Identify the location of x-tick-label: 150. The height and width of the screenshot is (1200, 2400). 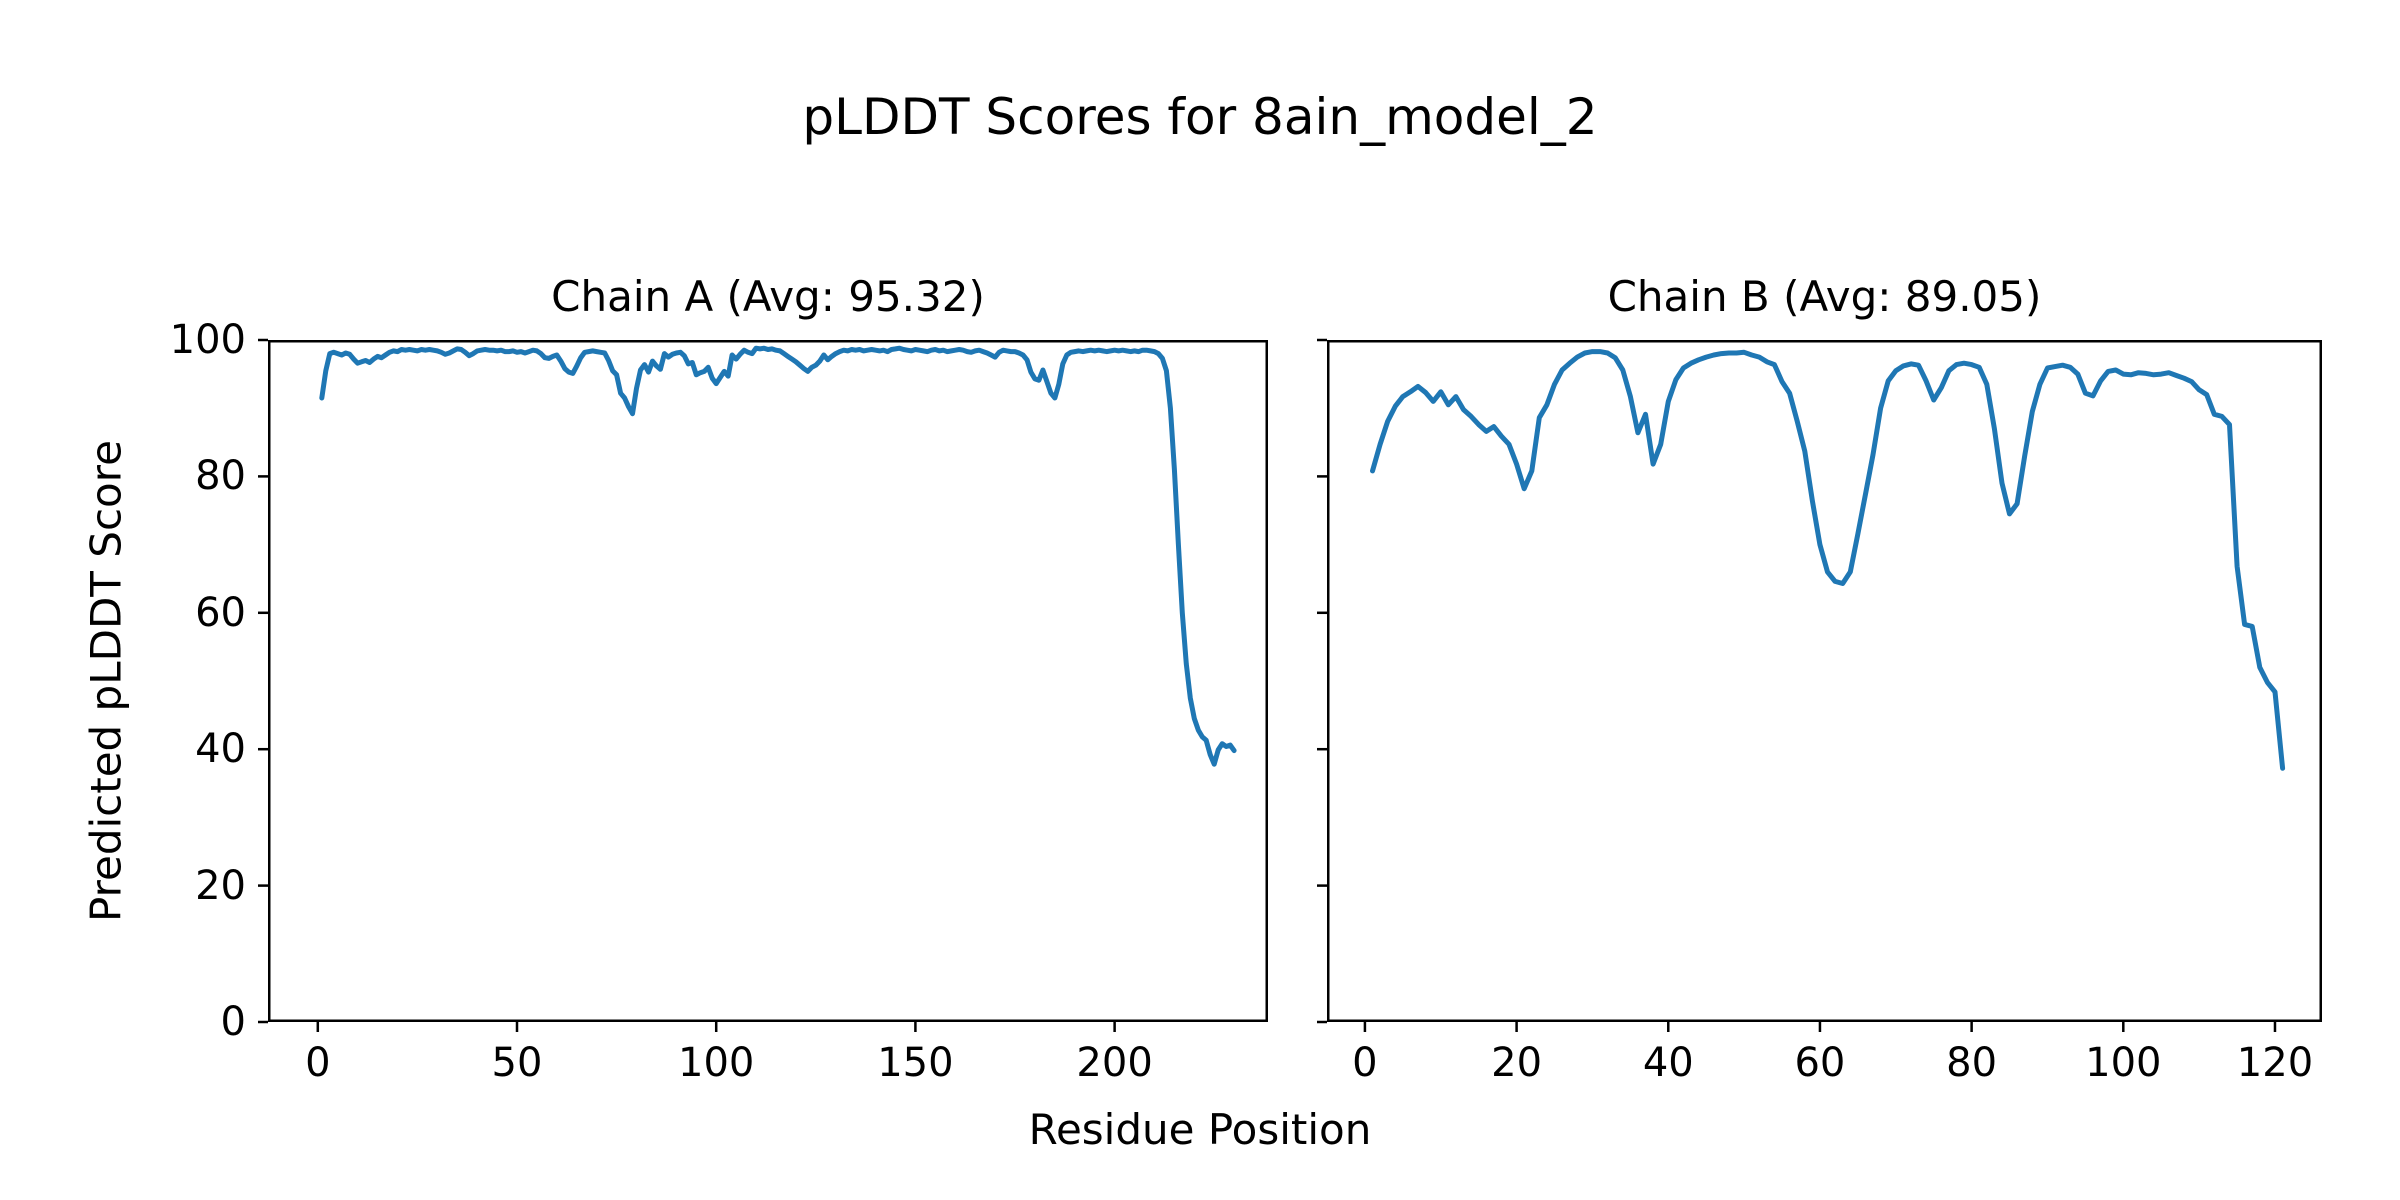
(915, 1063).